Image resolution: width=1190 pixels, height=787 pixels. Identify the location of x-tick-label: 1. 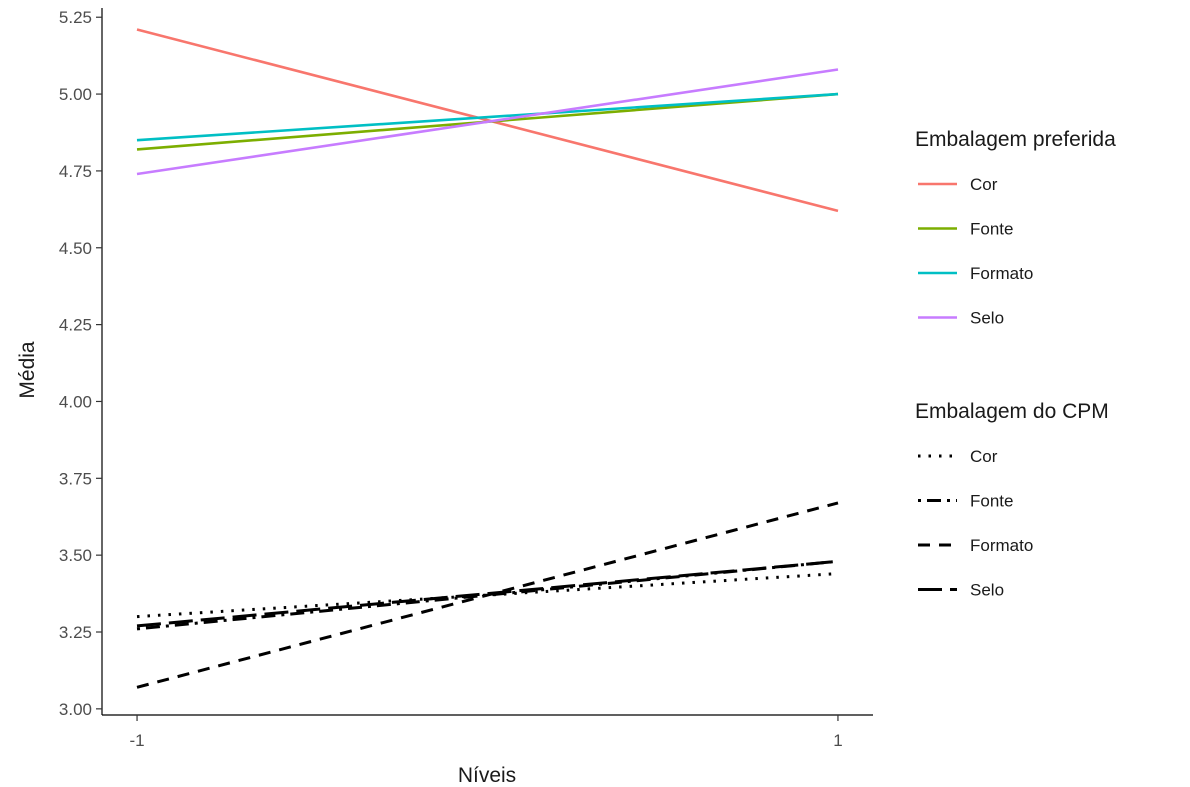
(837, 740).